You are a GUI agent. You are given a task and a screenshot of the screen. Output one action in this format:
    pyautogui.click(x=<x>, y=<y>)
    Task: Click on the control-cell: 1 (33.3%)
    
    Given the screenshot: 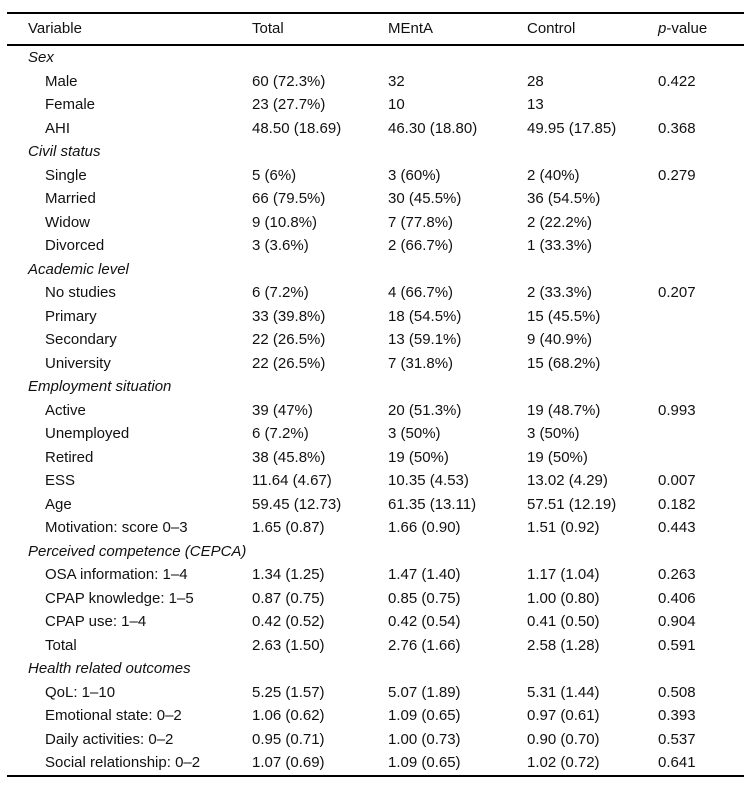 What is the action you would take?
    pyautogui.click(x=560, y=246)
    